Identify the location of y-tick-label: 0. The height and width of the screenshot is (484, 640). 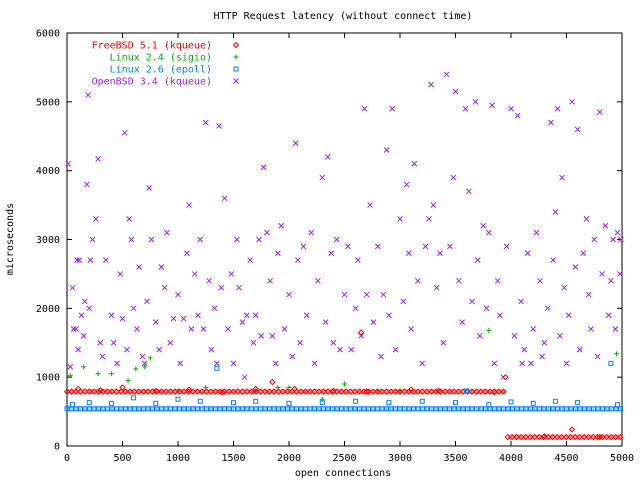
(57, 447).